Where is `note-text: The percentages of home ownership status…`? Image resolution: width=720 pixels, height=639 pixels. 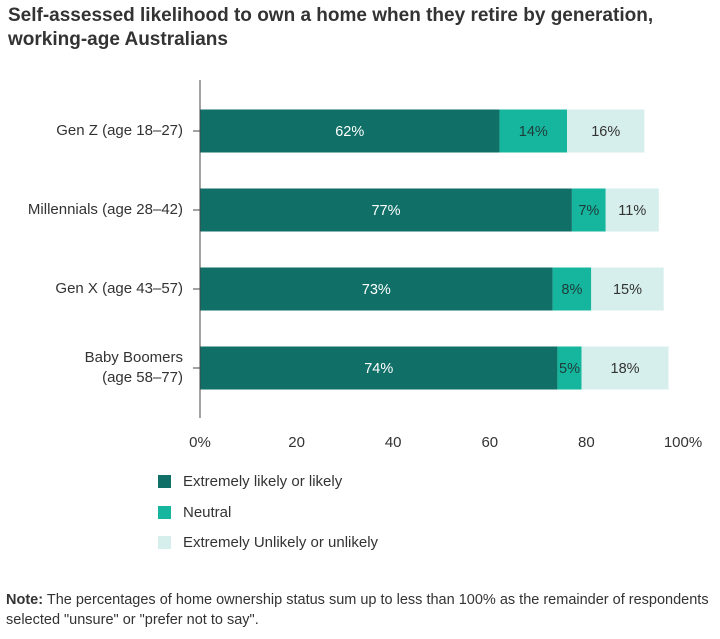 note-text: The percentages of home ownership status… is located at coordinates (357, 610).